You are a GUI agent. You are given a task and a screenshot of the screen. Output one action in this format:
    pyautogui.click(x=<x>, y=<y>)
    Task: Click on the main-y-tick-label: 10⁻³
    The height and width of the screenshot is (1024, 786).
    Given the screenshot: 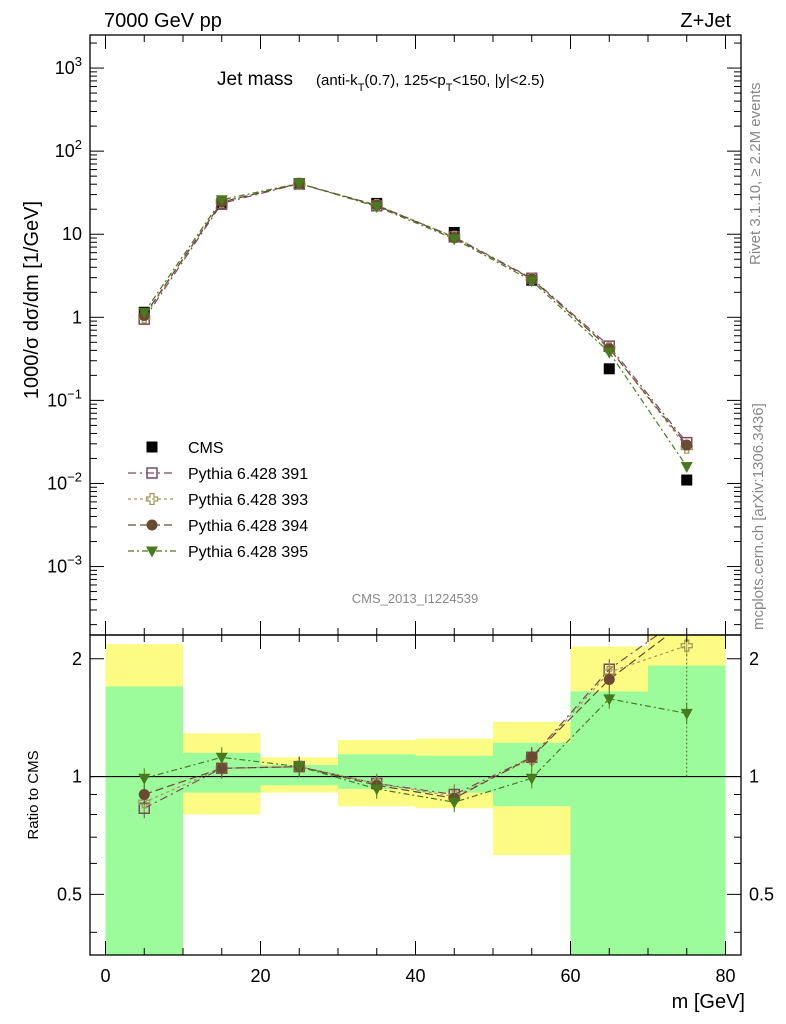 What is the action you would take?
    pyautogui.click(x=64, y=565)
    